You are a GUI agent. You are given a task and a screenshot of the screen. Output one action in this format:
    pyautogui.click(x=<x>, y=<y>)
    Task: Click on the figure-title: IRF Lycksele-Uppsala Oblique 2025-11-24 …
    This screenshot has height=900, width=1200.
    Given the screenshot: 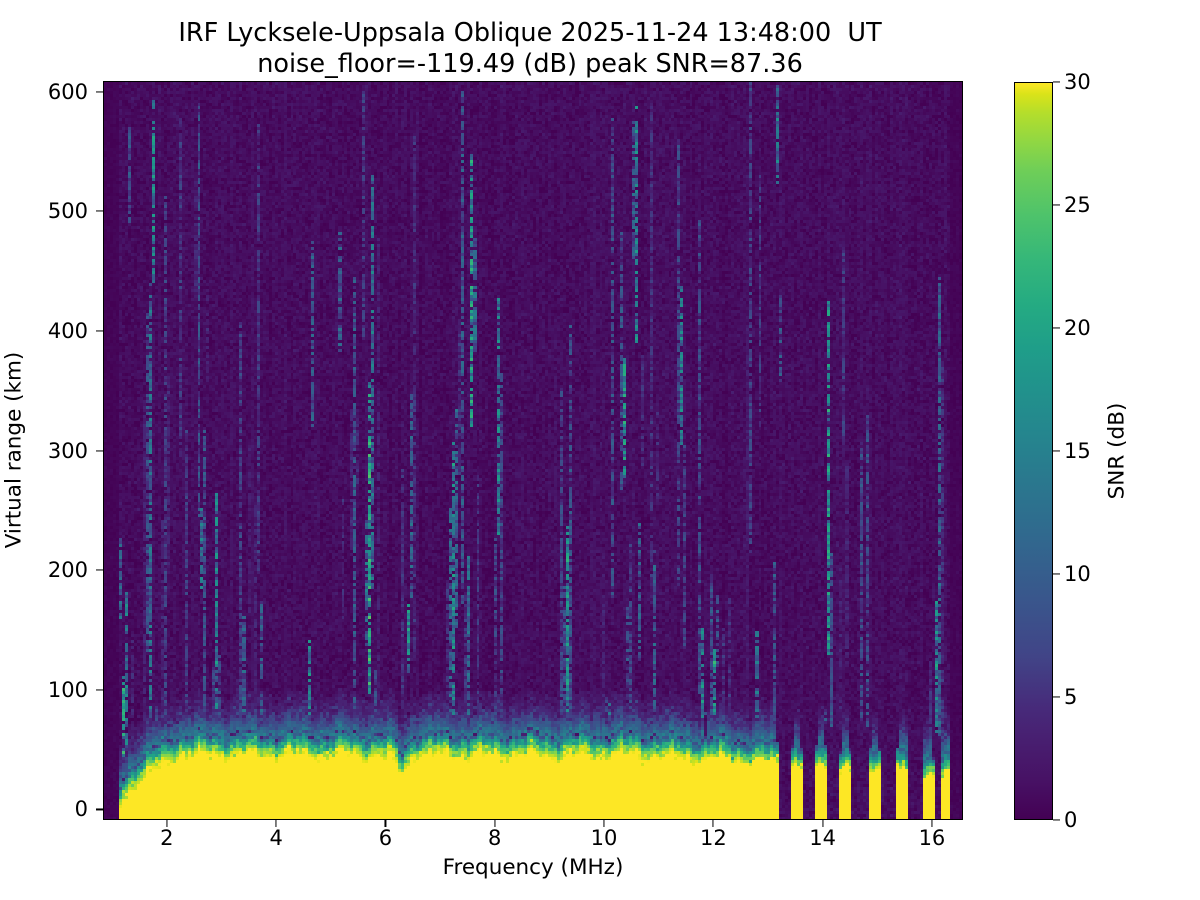 What is the action you would take?
    pyautogui.click(x=530, y=49)
    